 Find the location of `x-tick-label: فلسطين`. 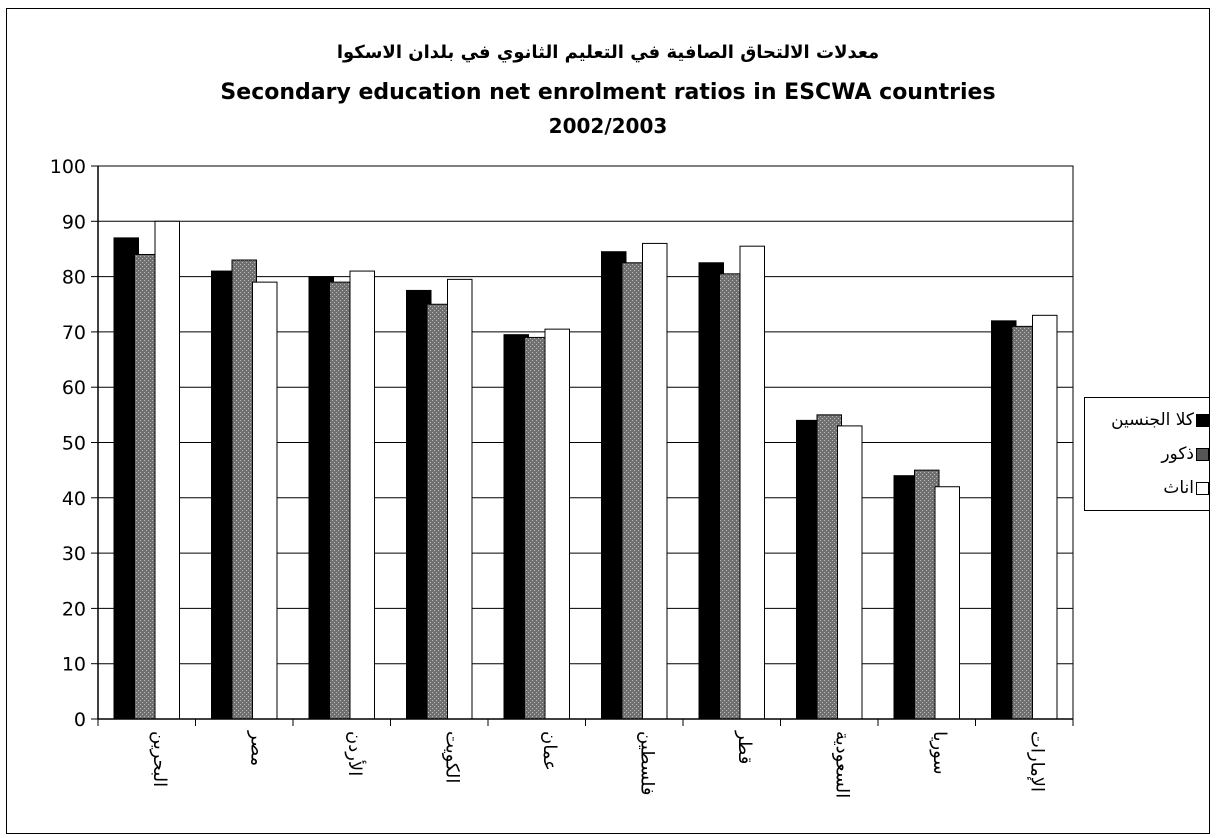

x-tick-label: فلسطين is located at coordinates (646, 763).